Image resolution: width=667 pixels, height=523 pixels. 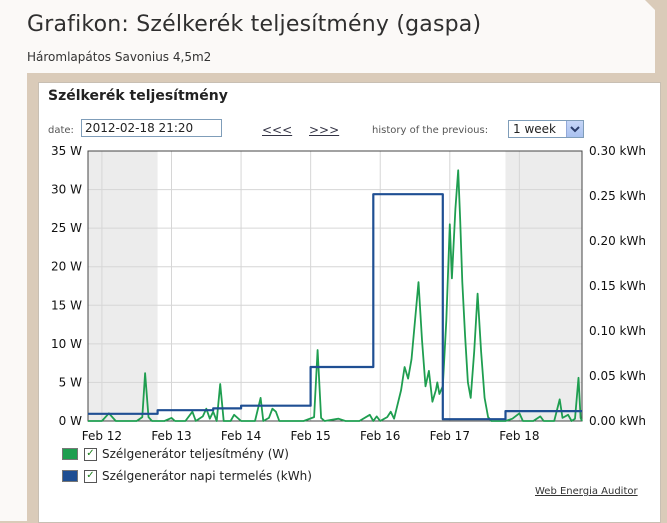 I want to click on history-select: 1 week, so click(x=546, y=129).